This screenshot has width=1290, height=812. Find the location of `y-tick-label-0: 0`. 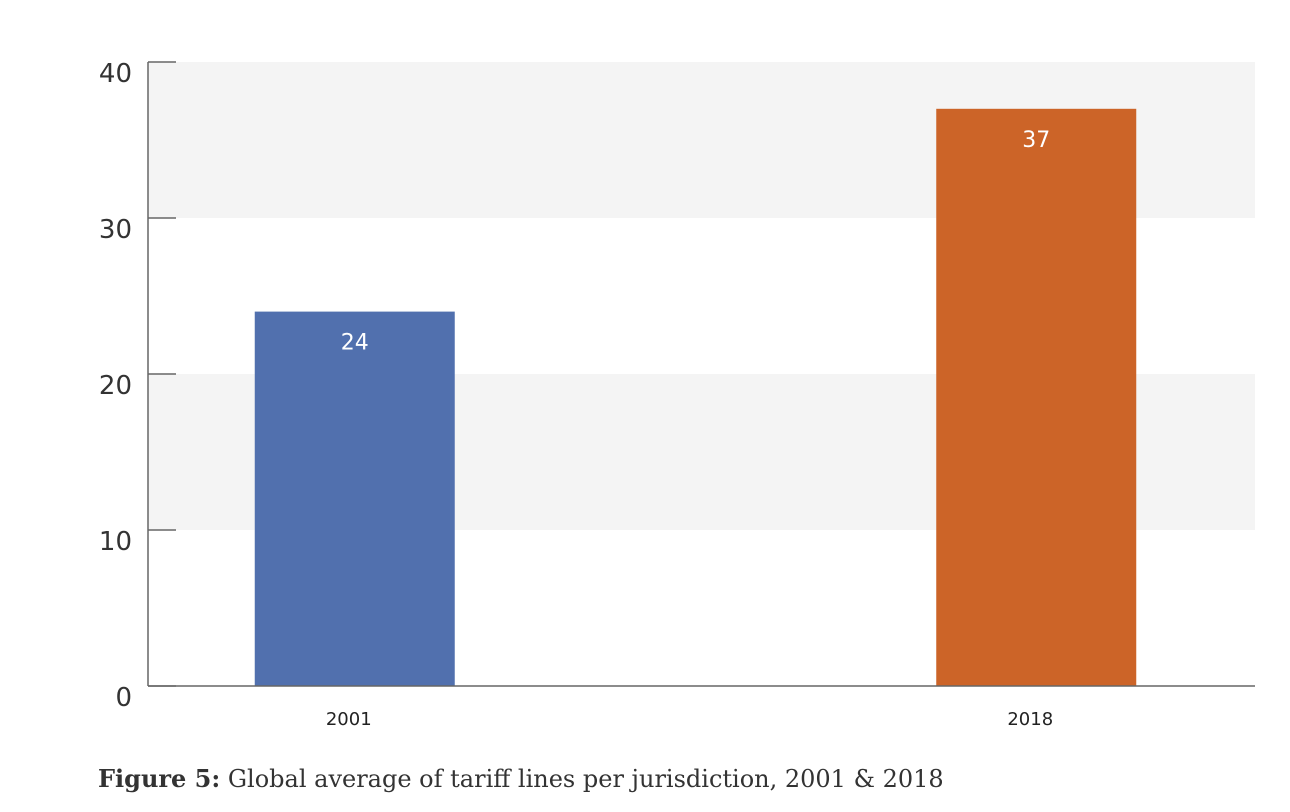

y-tick-label-0: 0 is located at coordinates (123, 698).